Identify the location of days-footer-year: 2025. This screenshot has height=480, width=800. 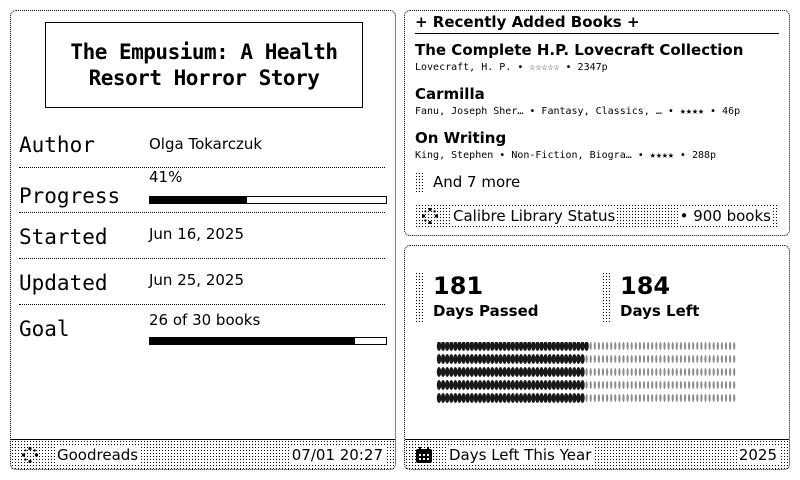
(757, 454).